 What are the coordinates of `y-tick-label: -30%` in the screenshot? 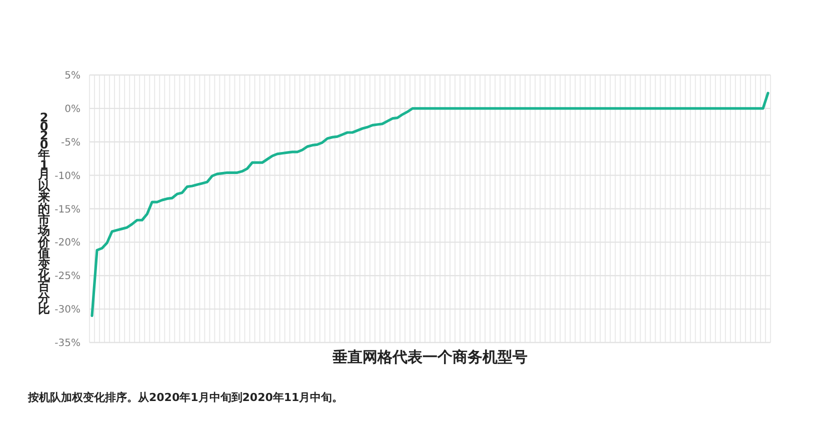 It's located at (67, 310).